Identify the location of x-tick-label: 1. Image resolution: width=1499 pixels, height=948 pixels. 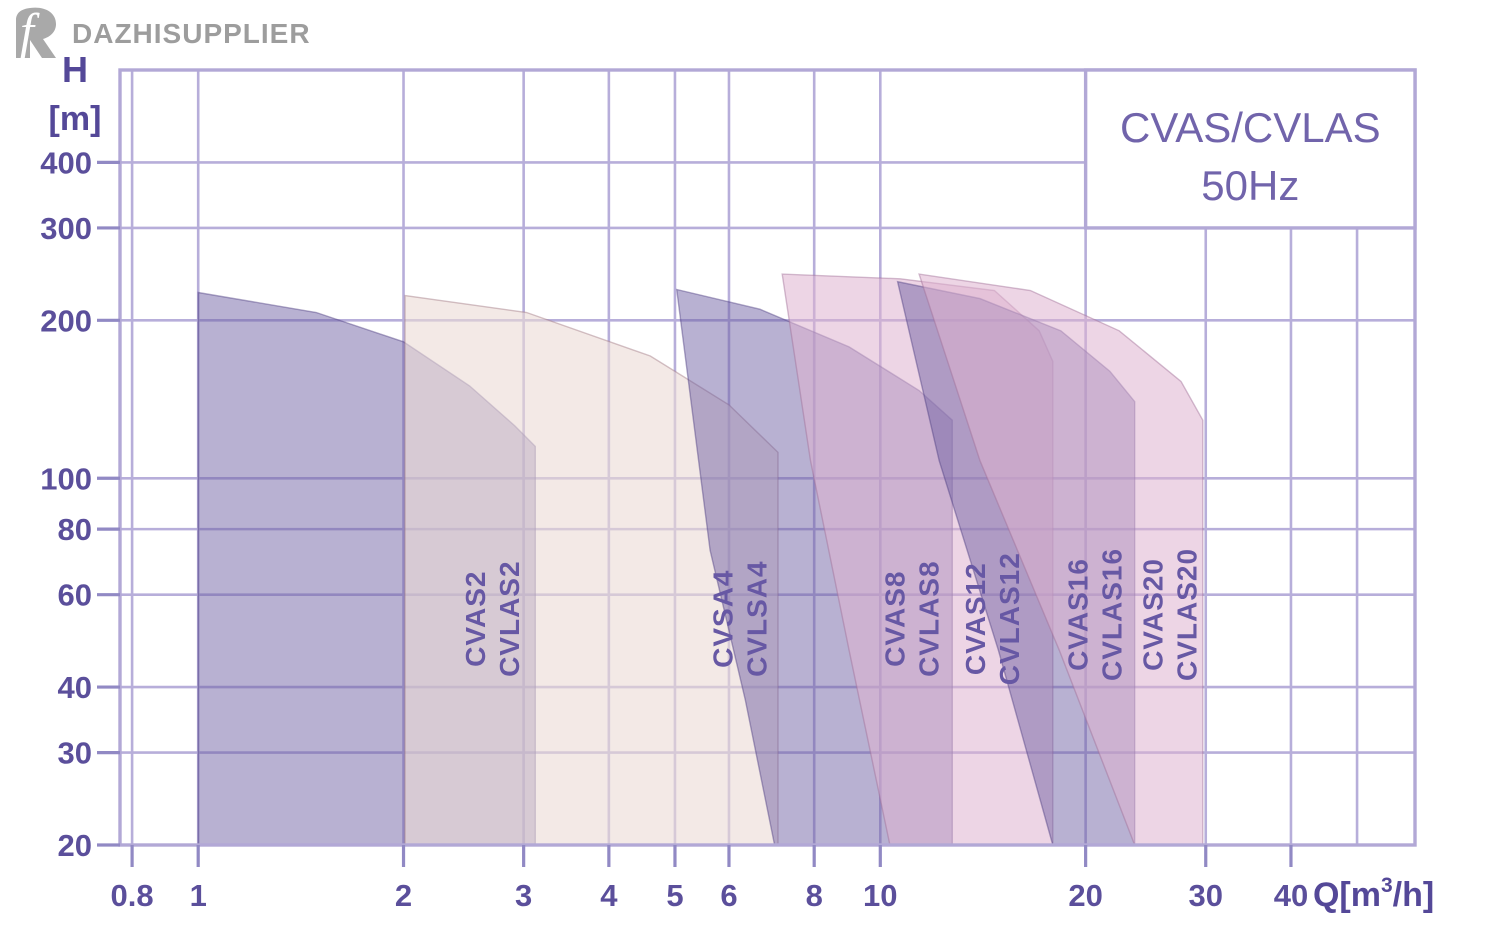
(198, 895).